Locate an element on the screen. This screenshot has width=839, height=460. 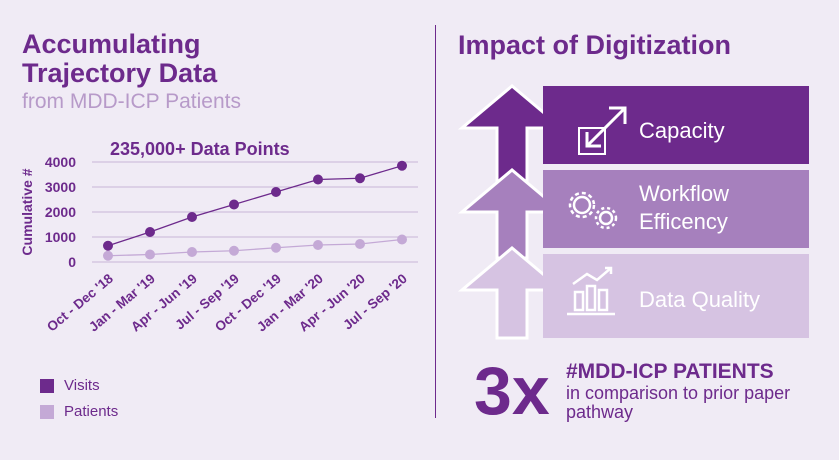
legend-swatch-patients is located at coordinates (47, 411).